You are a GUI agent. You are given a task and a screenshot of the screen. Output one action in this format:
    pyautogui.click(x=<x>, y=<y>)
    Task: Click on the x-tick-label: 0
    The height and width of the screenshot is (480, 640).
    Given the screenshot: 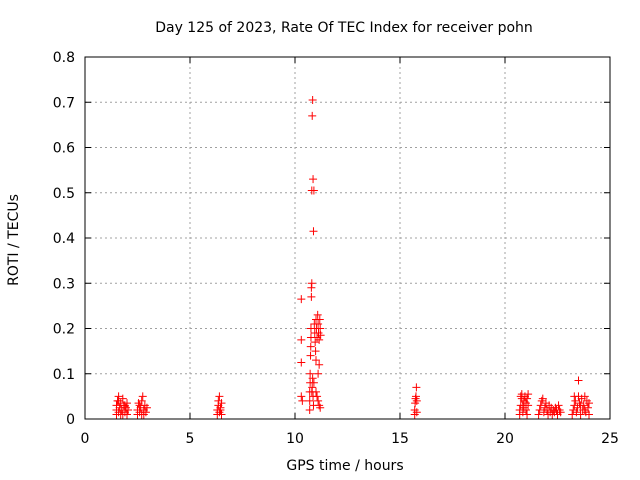 What is the action you would take?
    pyautogui.click(x=85, y=439)
    